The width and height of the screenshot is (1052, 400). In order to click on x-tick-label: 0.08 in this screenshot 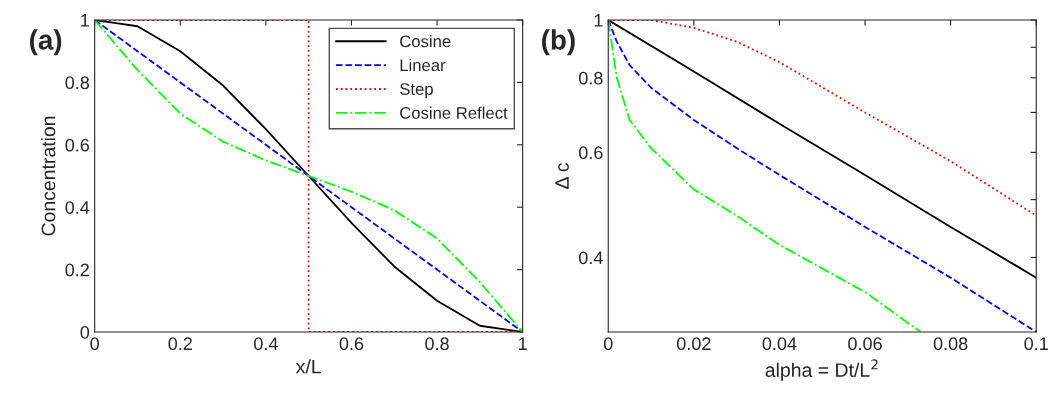, I will do `click(950, 344)`.